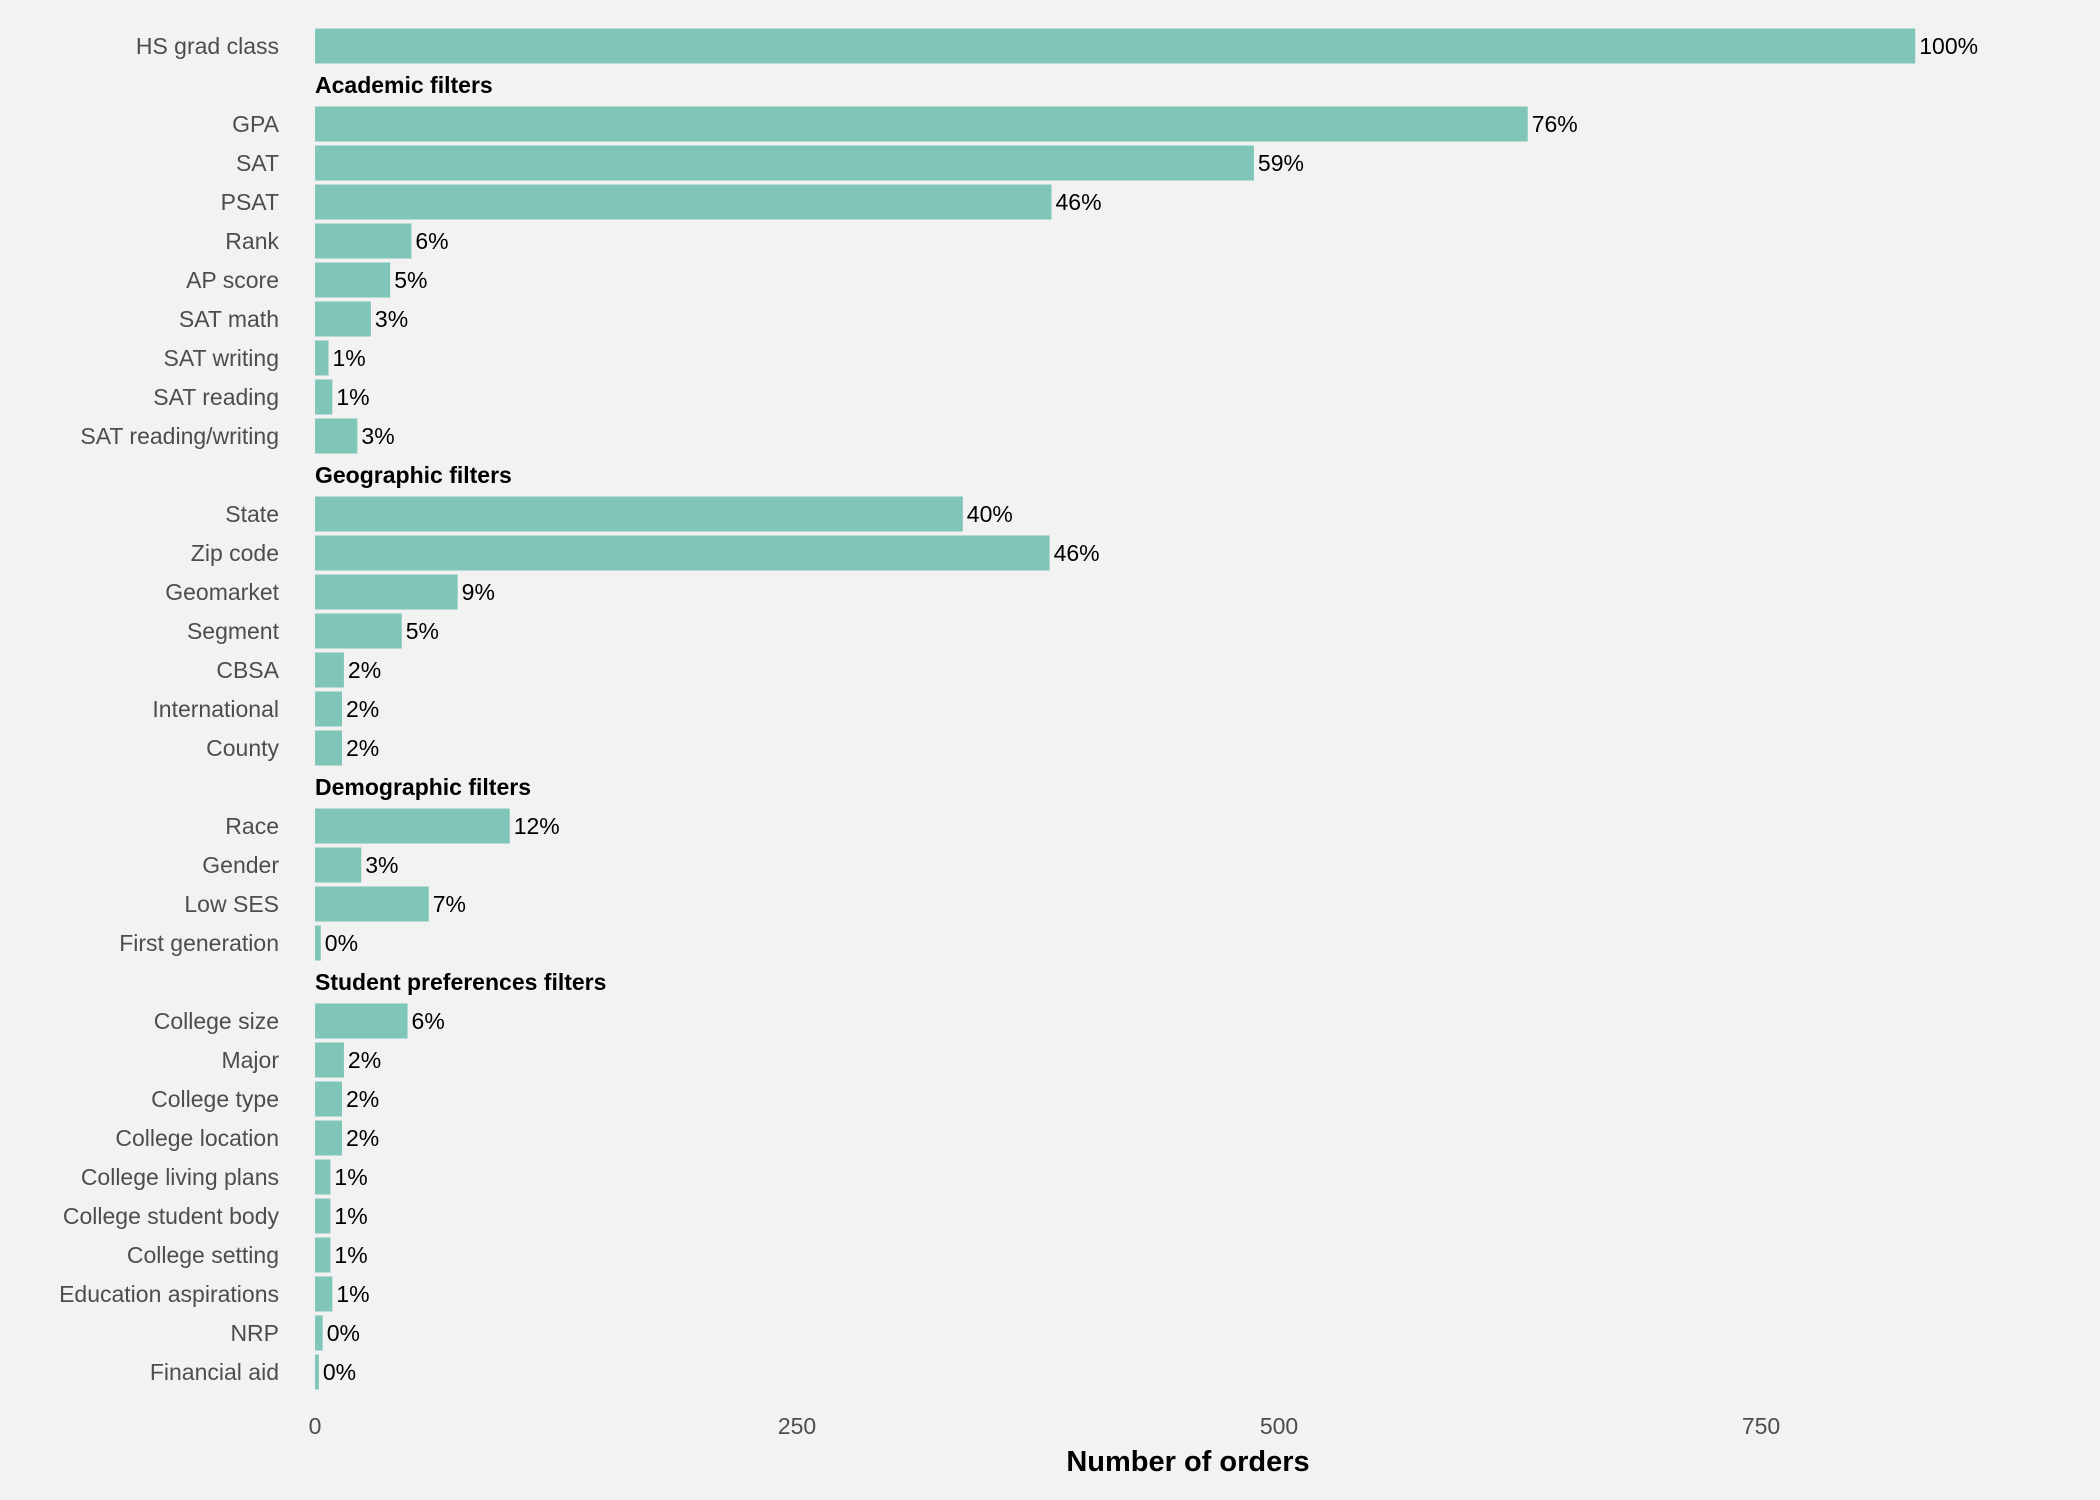 The height and width of the screenshot is (1500, 2100). I want to click on group-header-student-preferences-filters: Student preferences filters, so click(460, 982).